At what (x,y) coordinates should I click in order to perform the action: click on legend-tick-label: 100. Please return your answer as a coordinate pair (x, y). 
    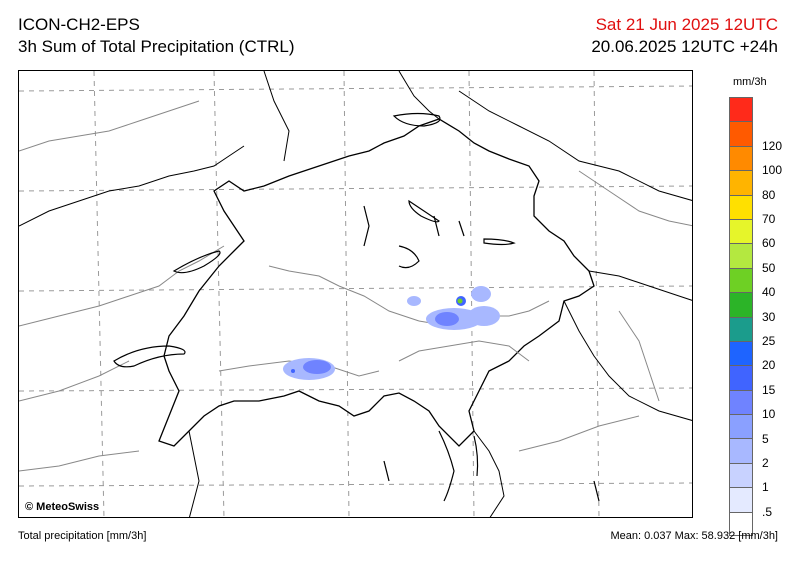
    Looking at the image, I should click on (772, 170).